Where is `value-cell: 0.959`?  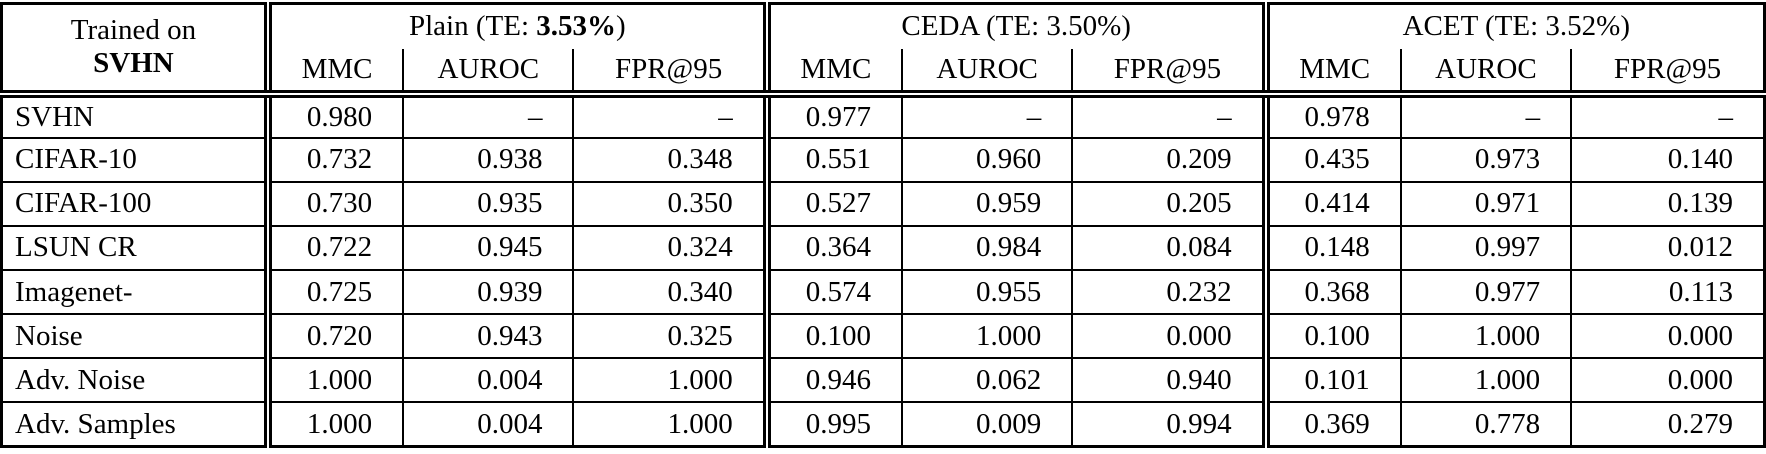 value-cell: 0.959 is located at coordinates (987, 203).